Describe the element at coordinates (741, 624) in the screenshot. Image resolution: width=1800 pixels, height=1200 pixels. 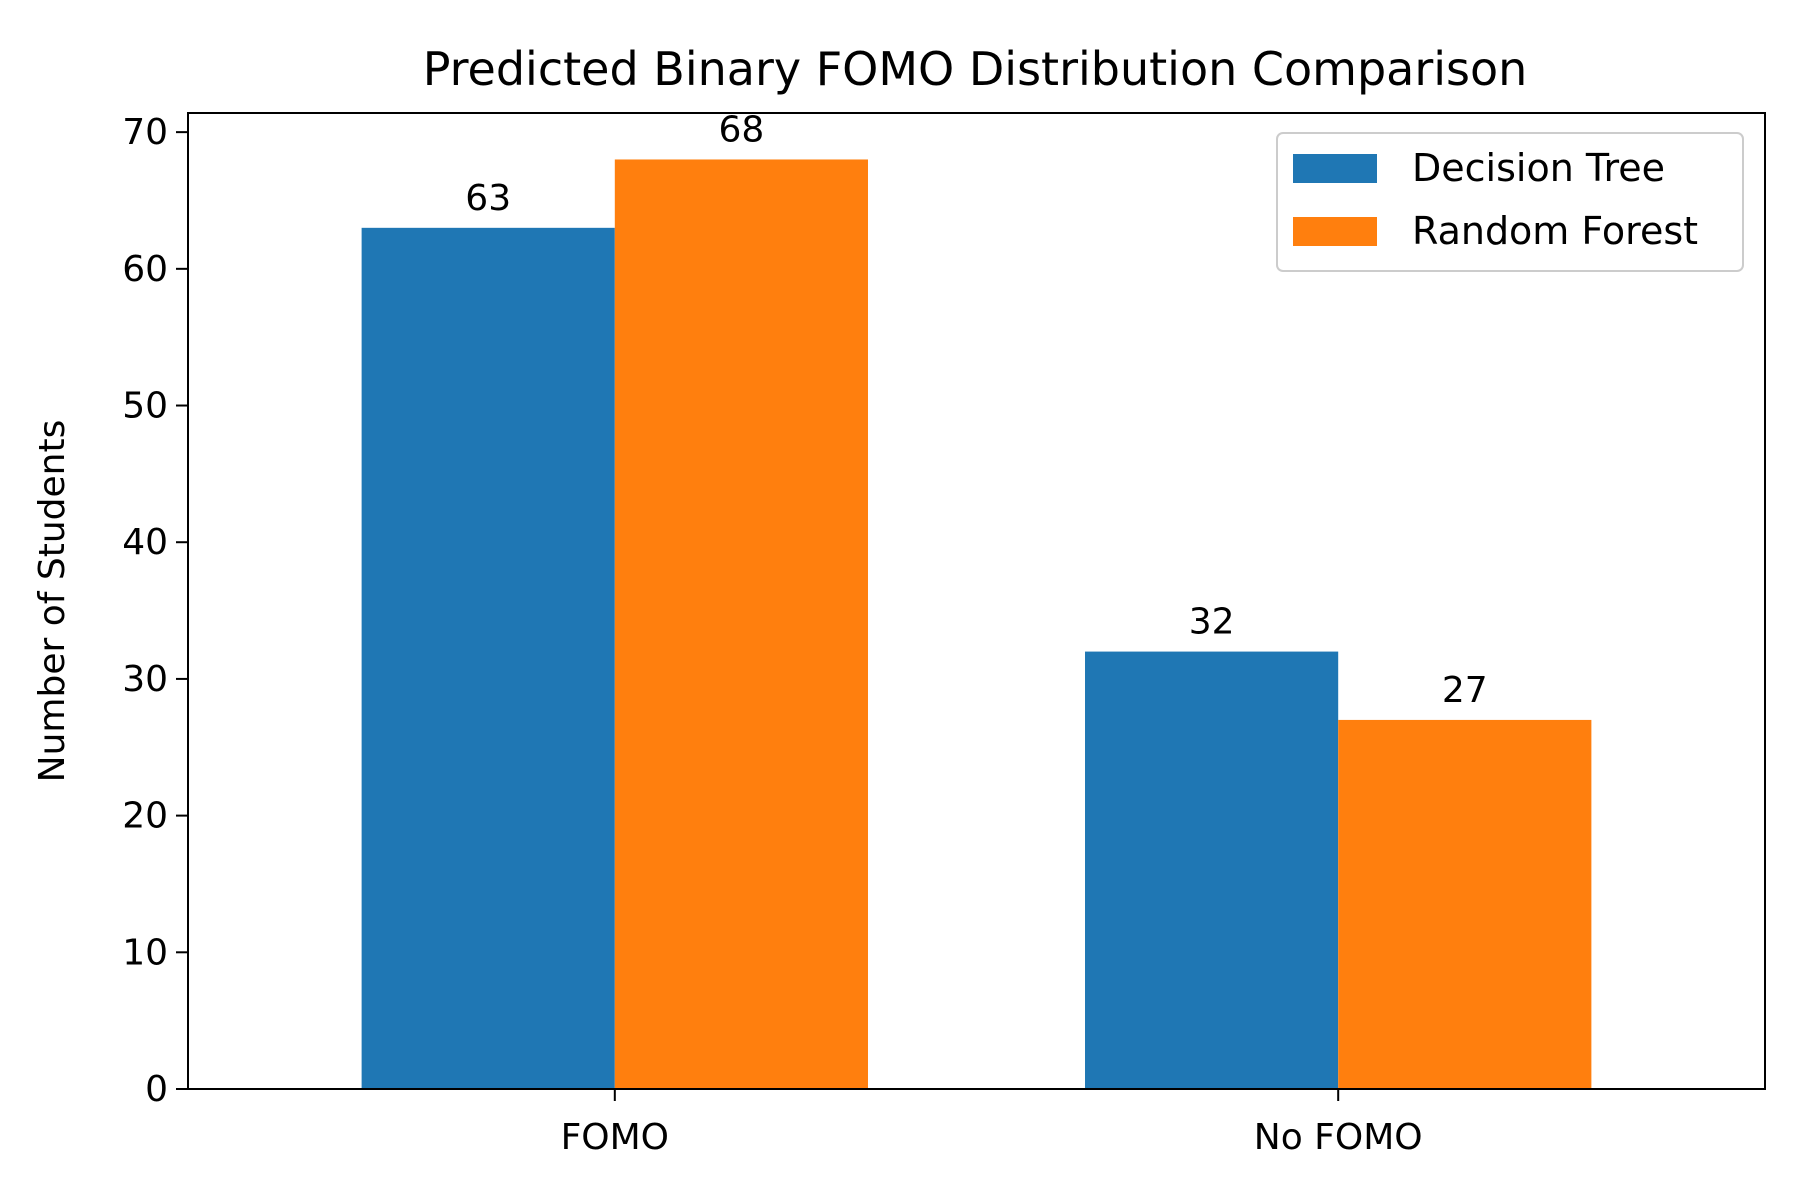
I see `bar-random-forest-fomo` at that location.